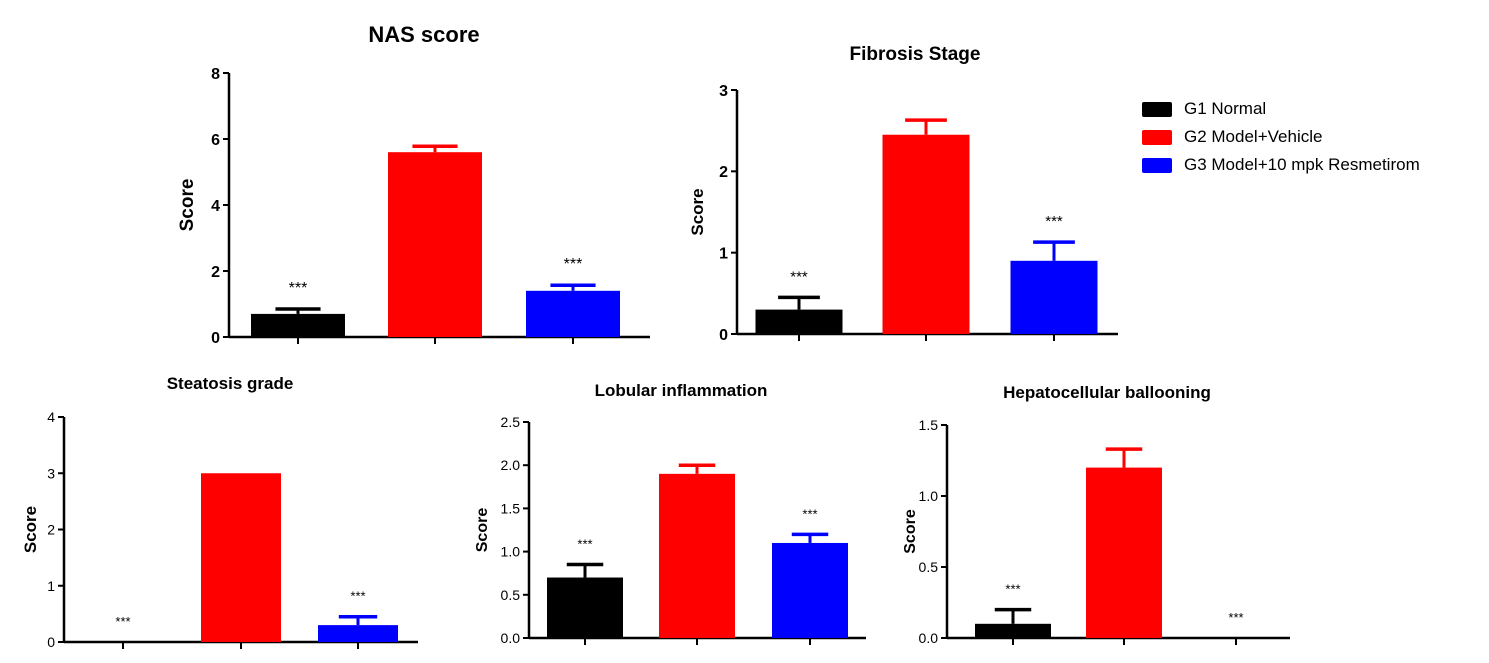 This screenshot has width=1489, height=663. I want to click on chart-title: NAS score, so click(423, 34).